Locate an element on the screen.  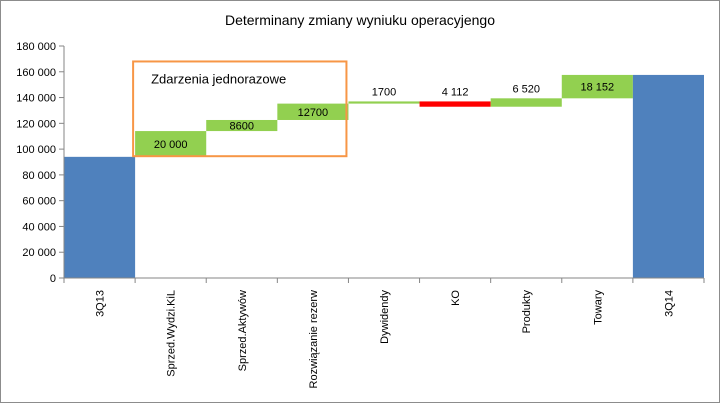
x-category-label-6: KO is located at coordinates (456, 298).